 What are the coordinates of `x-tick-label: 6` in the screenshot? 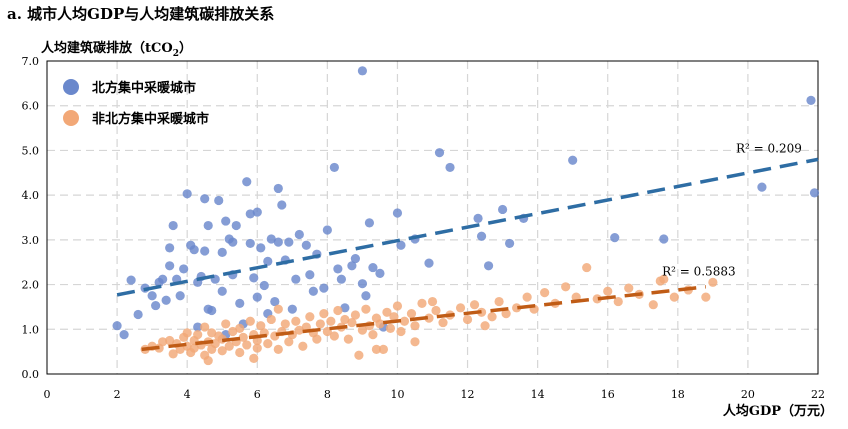 It's located at (257, 394).